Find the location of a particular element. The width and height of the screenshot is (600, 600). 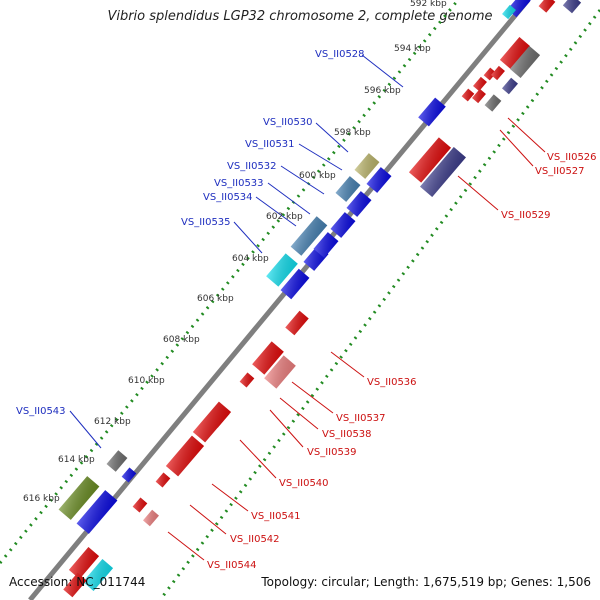

tick-label: 616 kbp is located at coordinates (41, 499).